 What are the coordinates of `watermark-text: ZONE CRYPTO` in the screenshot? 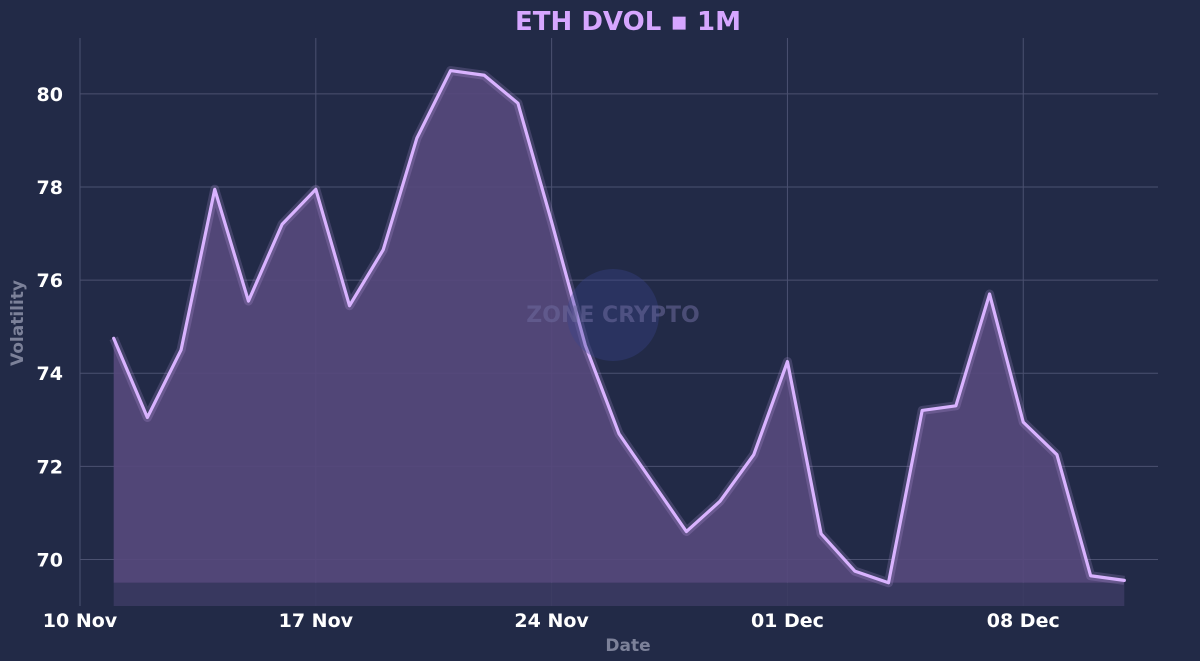 It's located at (612, 315).